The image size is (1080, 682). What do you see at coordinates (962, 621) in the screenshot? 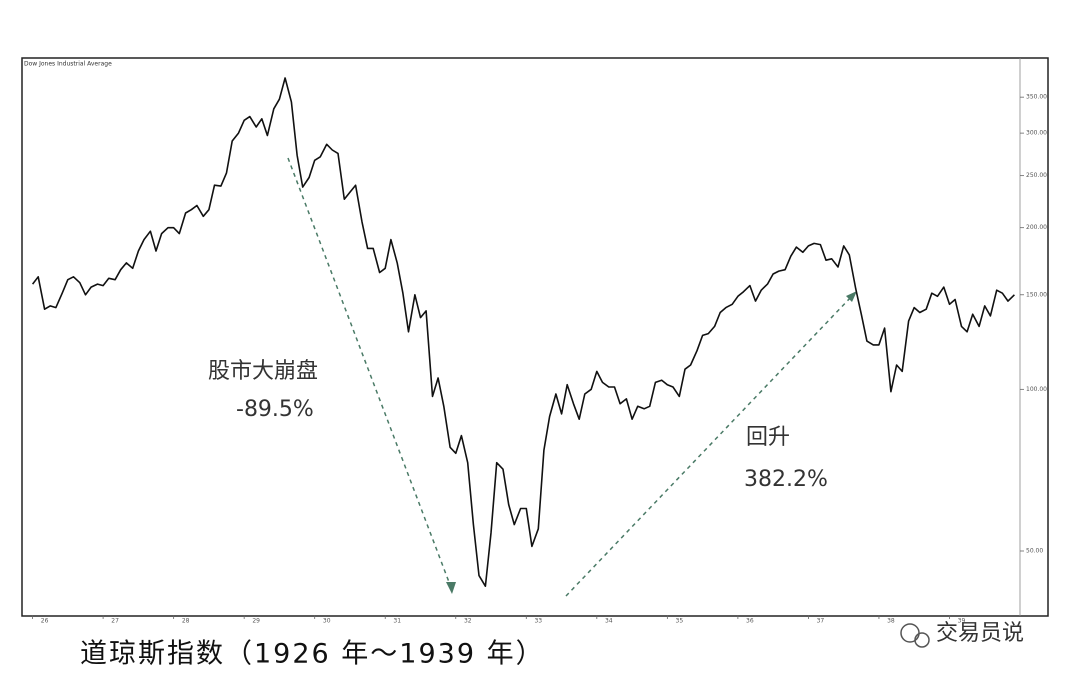
I see `x-tick-label: 39` at bounding box center [962, 621].